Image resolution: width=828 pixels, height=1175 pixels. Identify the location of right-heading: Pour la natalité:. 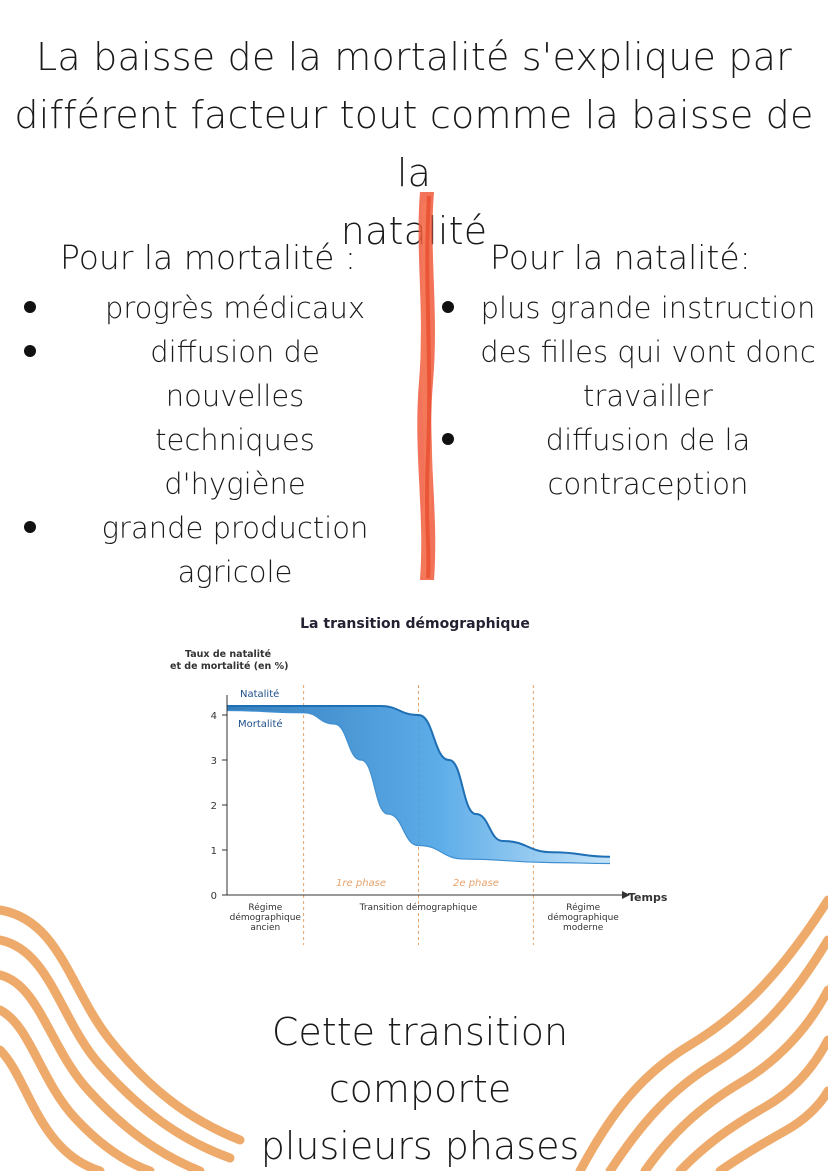
(620, 257).